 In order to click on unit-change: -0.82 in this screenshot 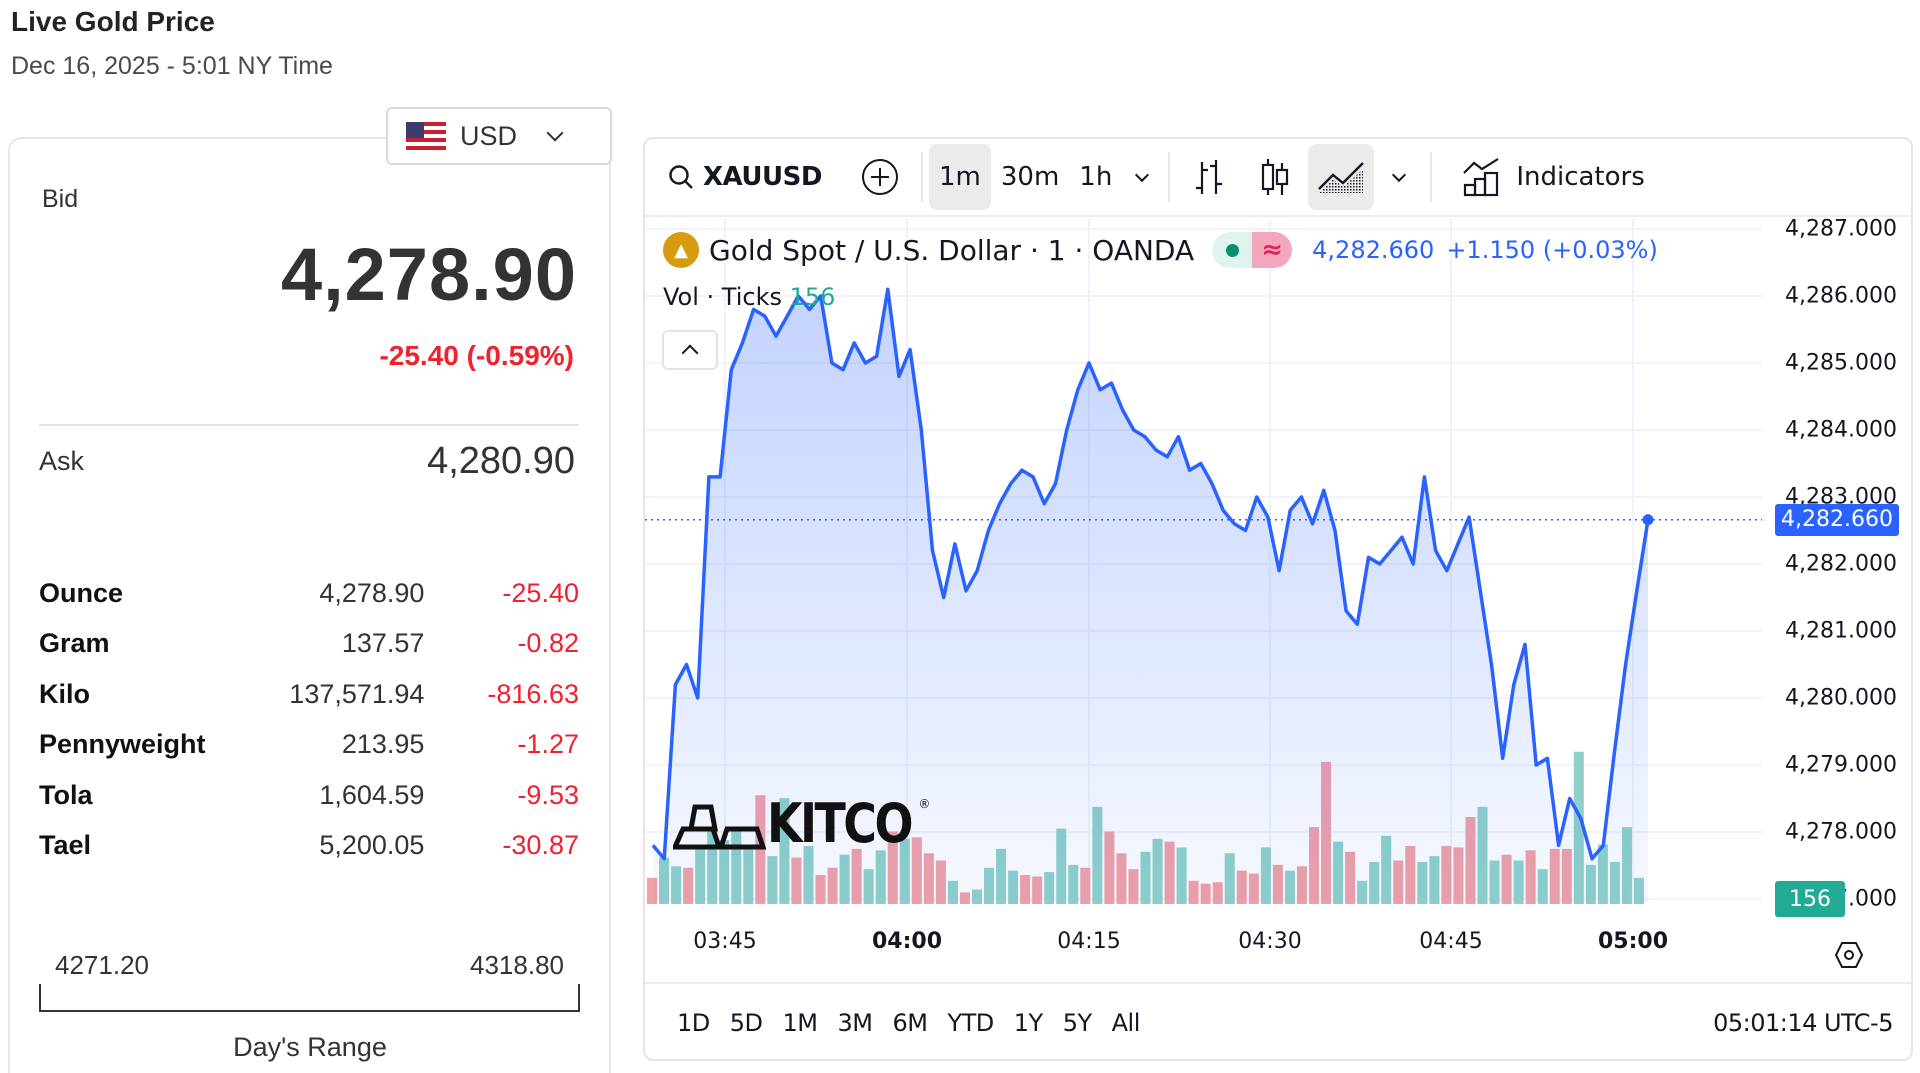, I will do `click(548, 643)`.